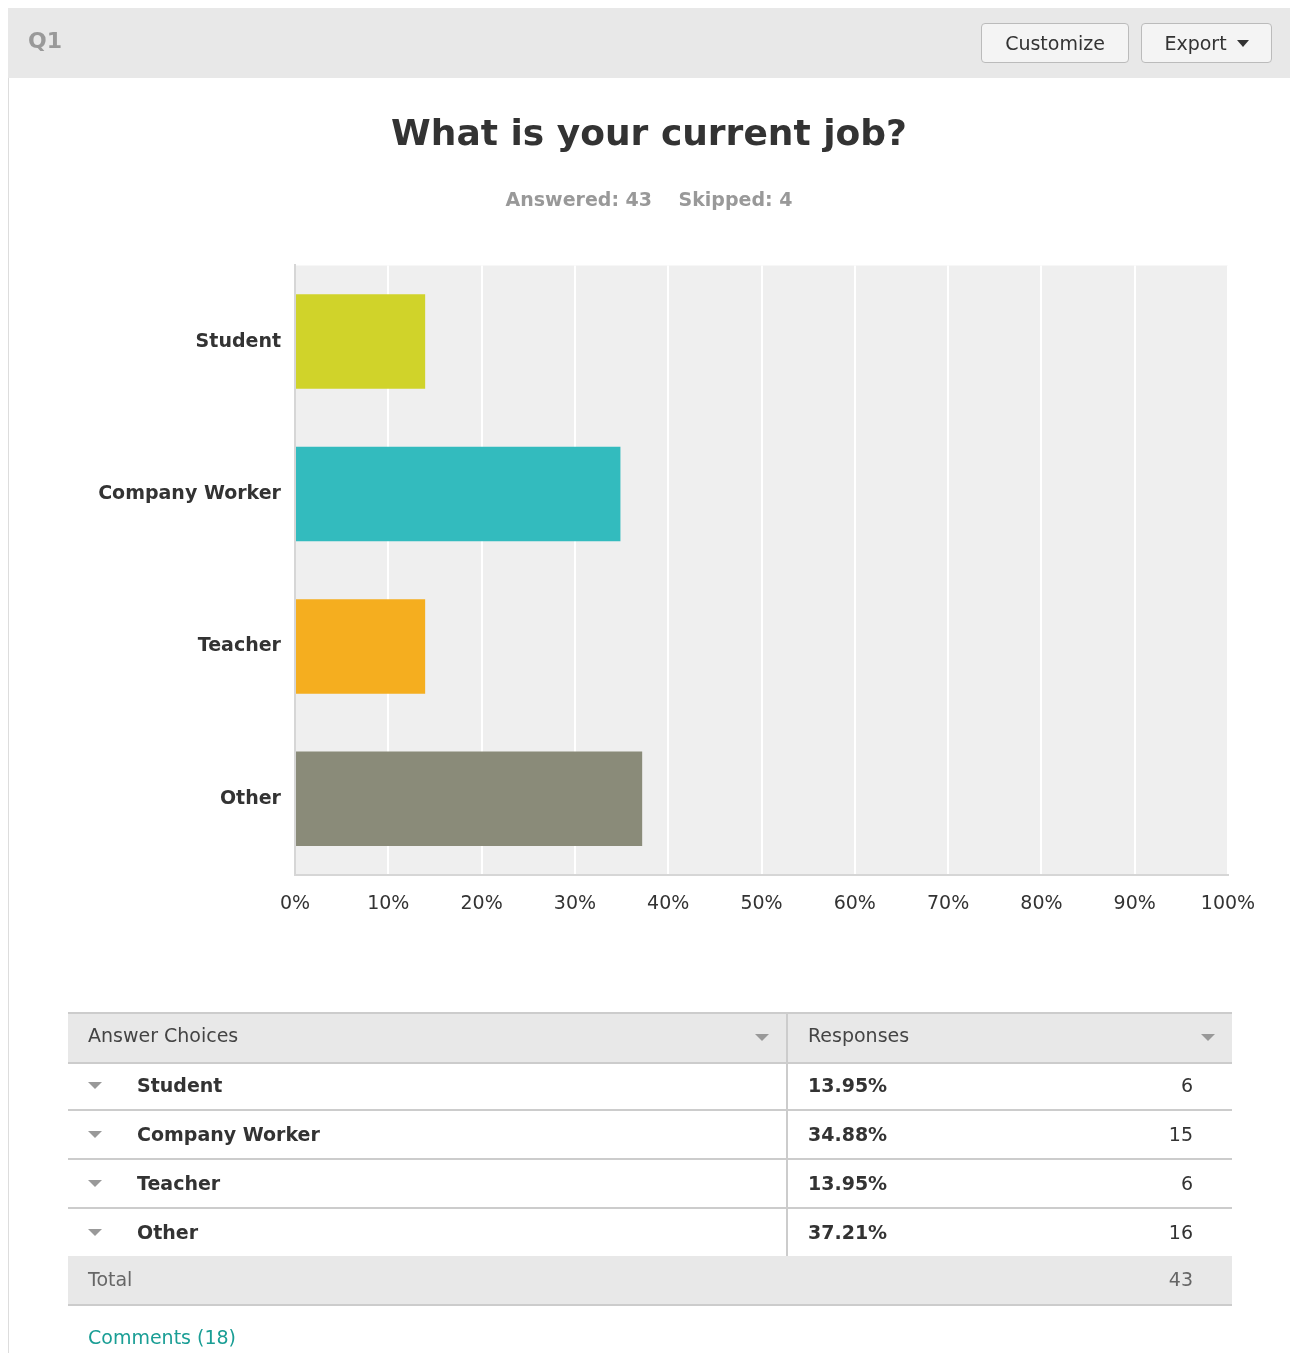 The width and height of the screenshot is (1290, 1353). Describe the element at coordinates (1055, 43) in the screenshot. I see `text: Customize` at that location.